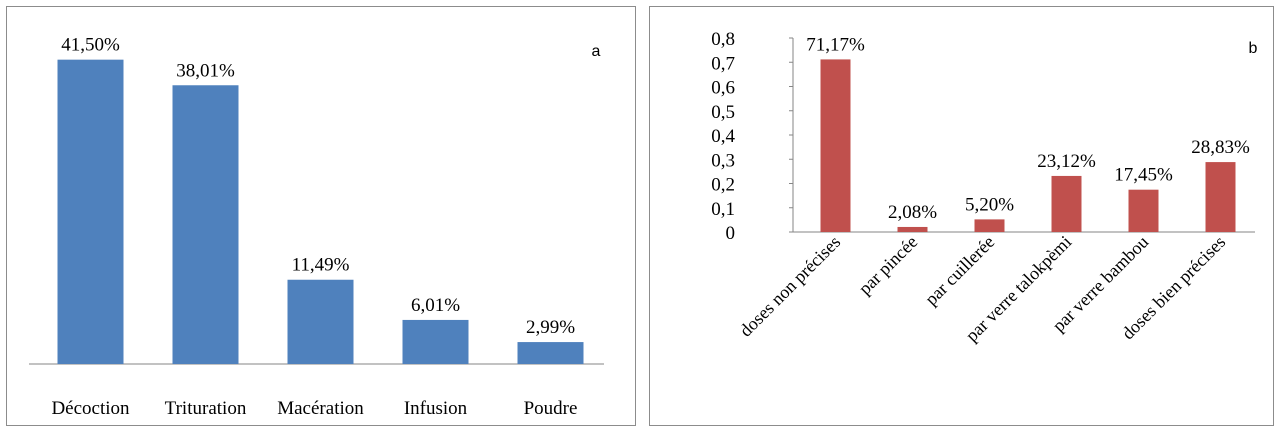  Describe the element at coordinates (723, 136) in the screenshot. I see `y-tick-label: 0,4` at that location.